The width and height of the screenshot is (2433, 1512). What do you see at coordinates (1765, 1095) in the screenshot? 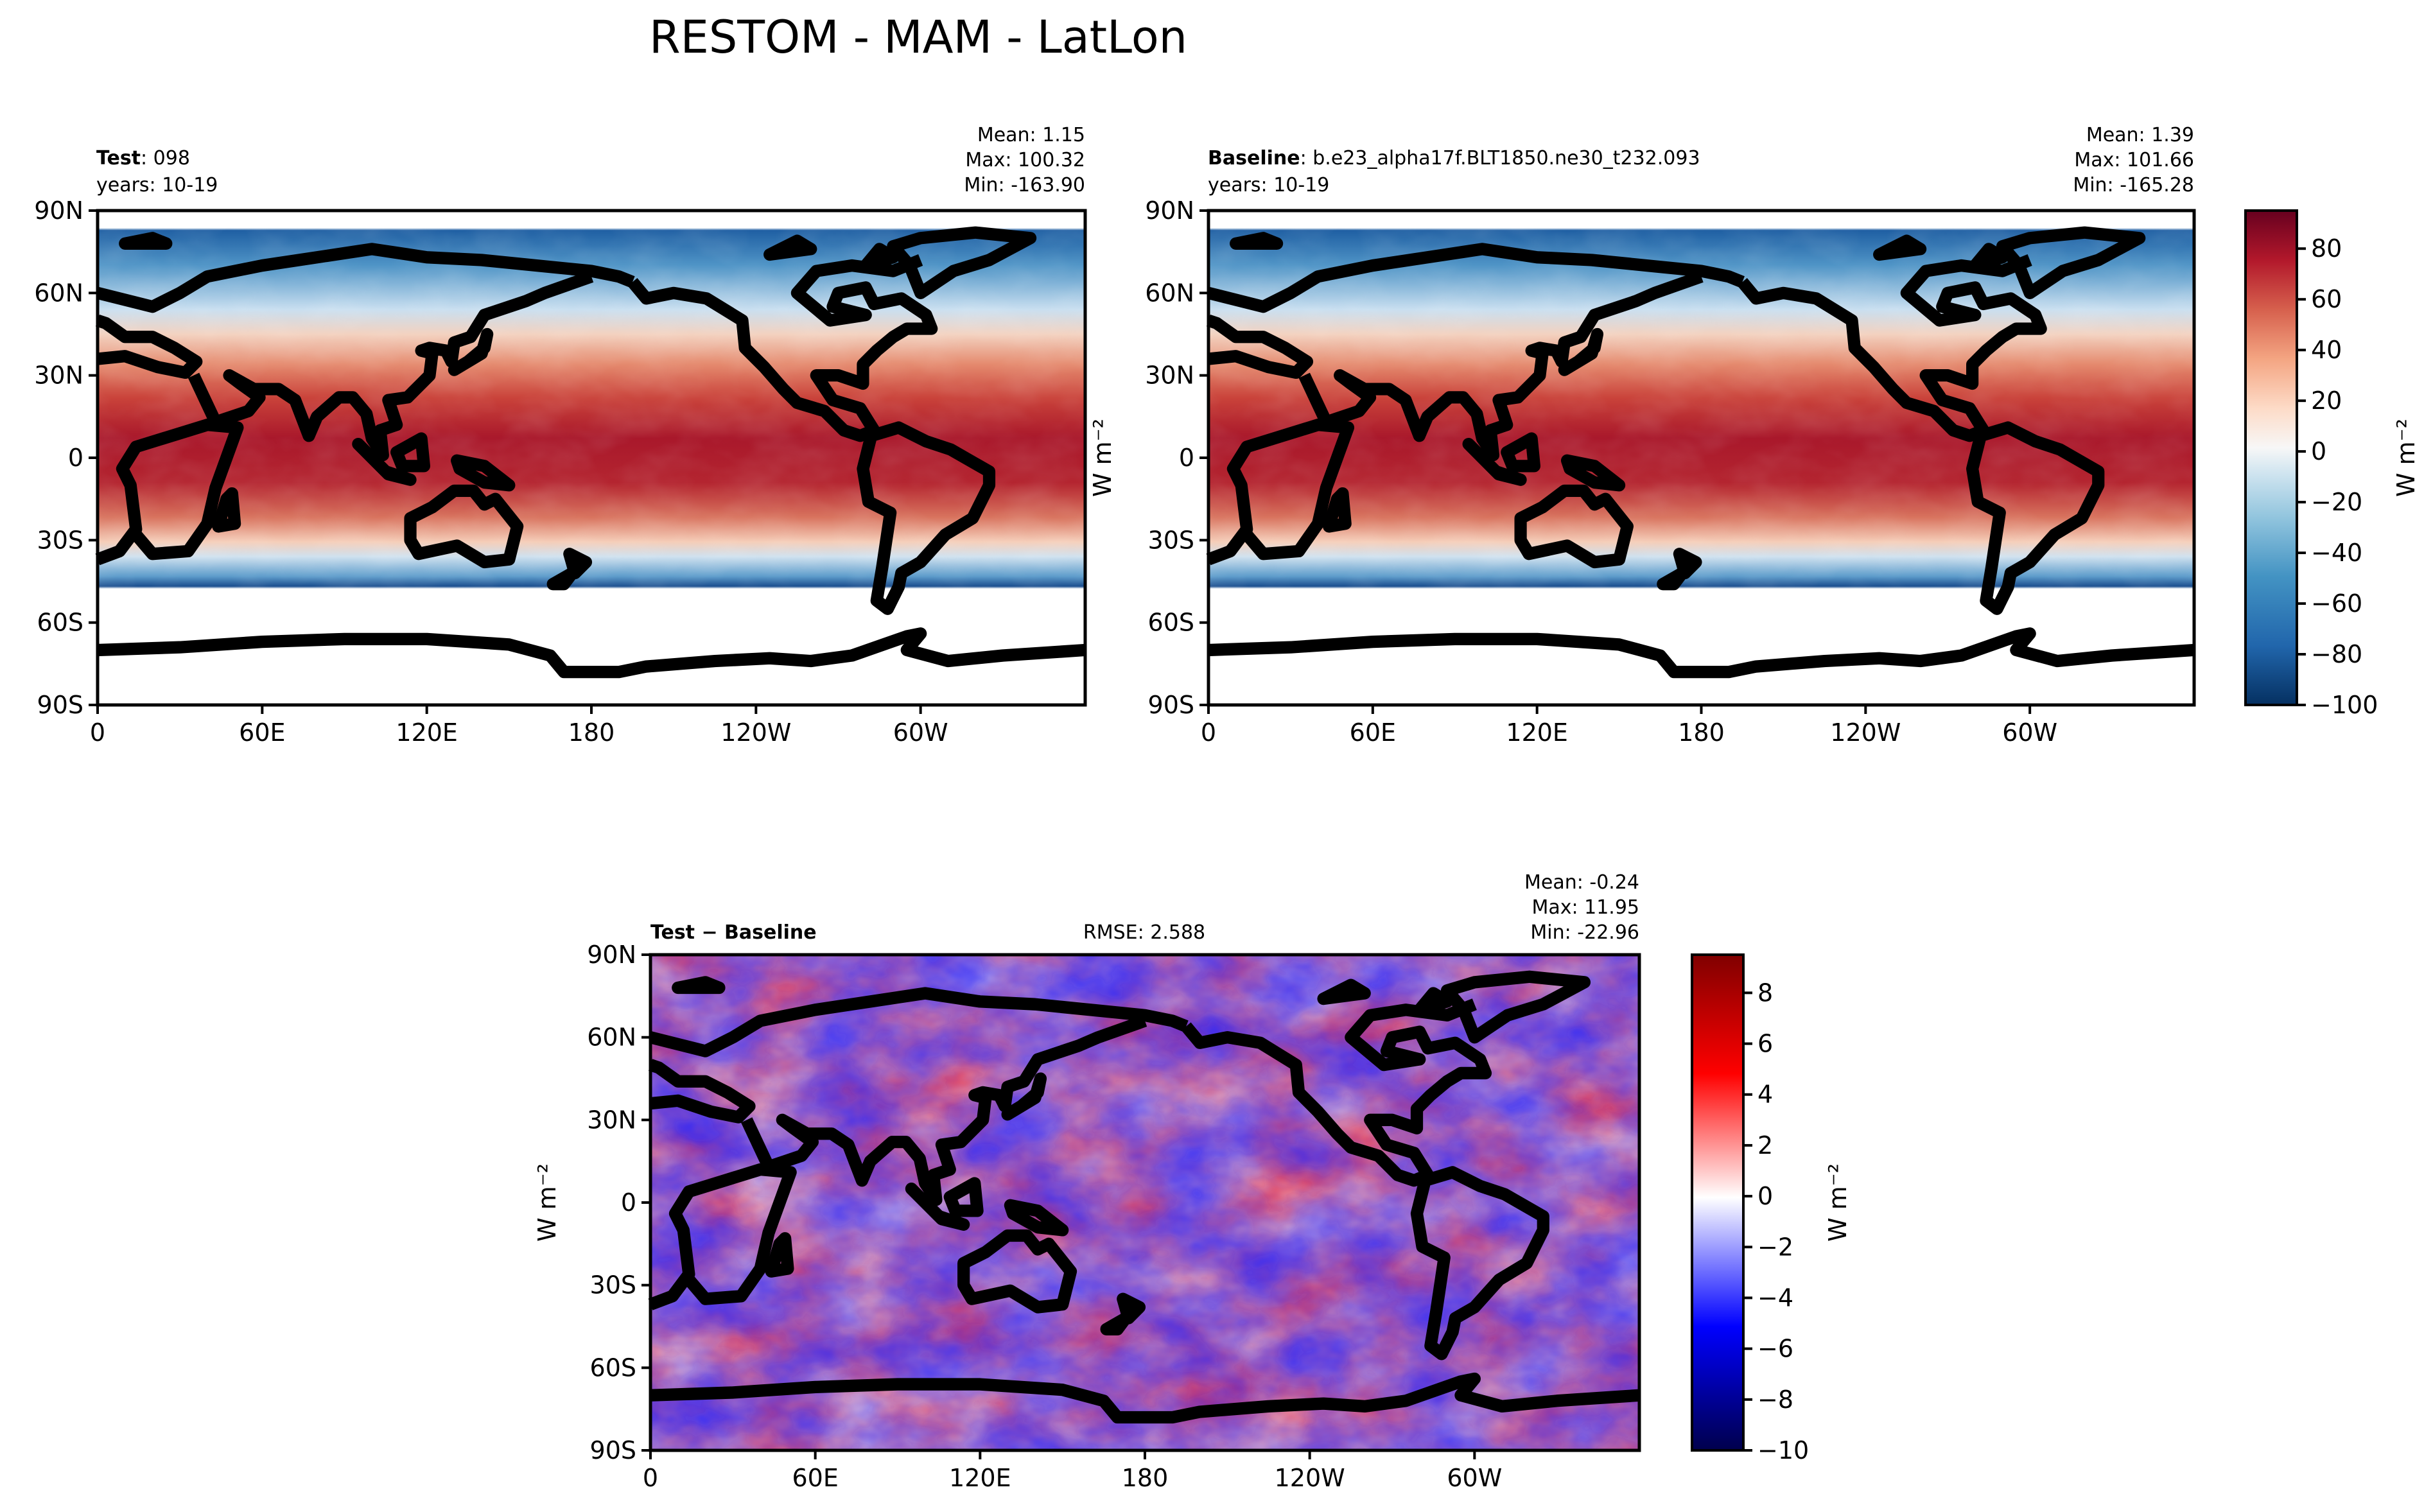
I see `colorbar-tick-label: 4` at bounding box center [1765, 1095].